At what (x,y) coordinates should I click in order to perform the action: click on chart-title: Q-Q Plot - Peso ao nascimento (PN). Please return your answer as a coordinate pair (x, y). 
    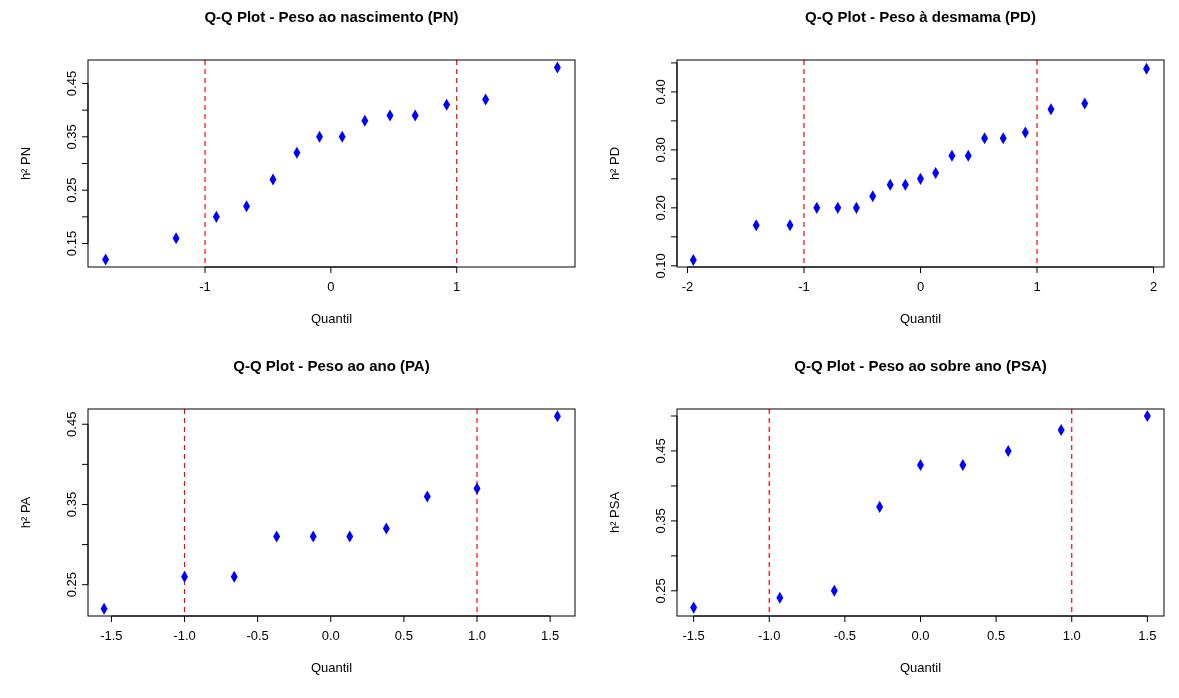
    Looking at the image, I should click on (331, 16).